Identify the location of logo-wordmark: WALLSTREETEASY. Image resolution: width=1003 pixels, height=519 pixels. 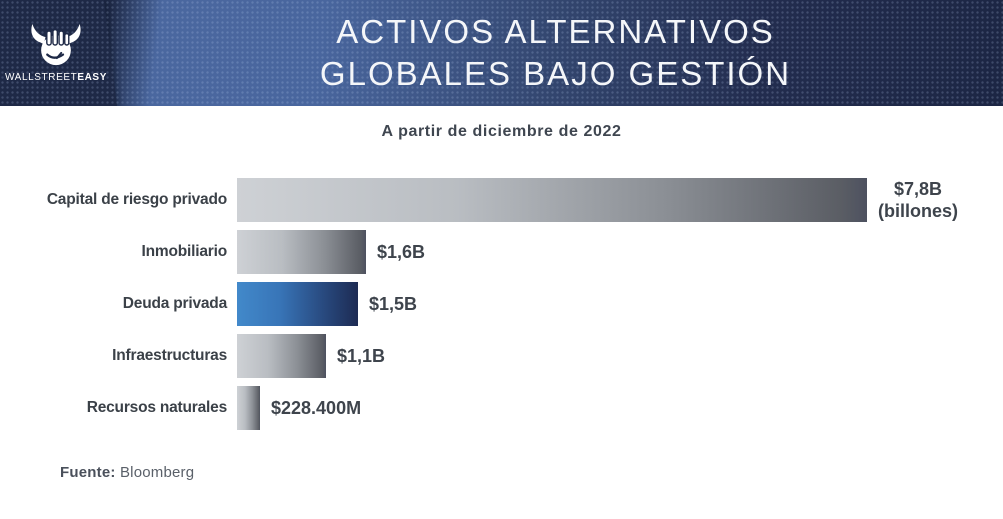
(56, 77).